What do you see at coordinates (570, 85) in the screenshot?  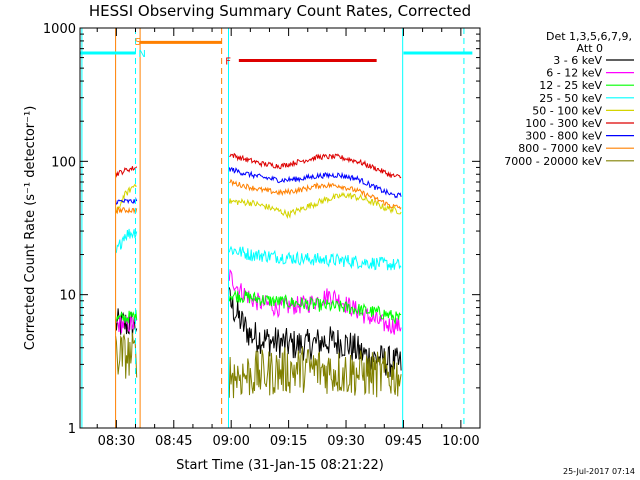 I see `legend-label: 12 - 25 keV` at bounding box center [570, 85].